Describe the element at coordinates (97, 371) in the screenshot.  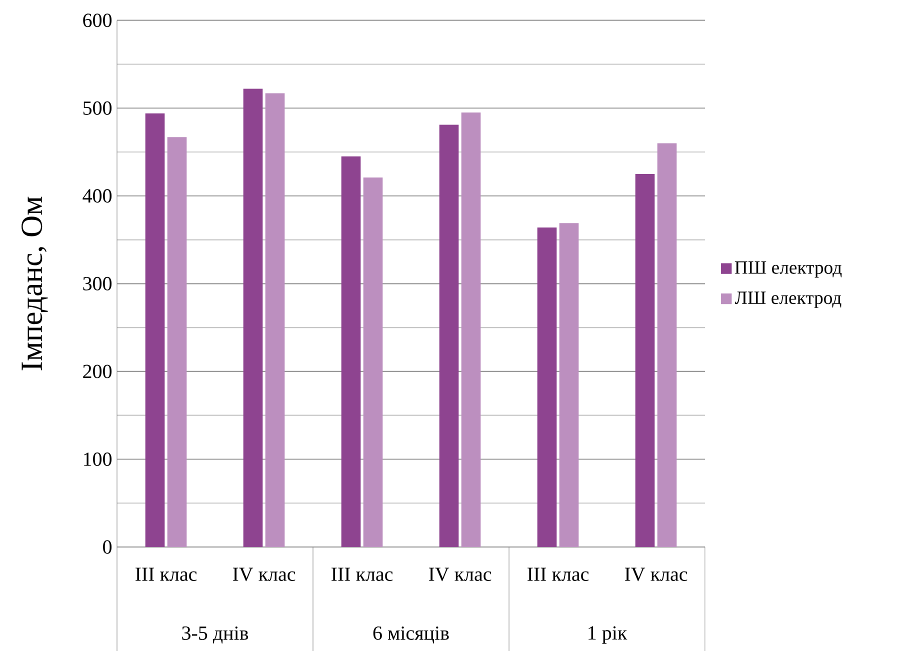
I see `y-tick-label: 200` at that location.